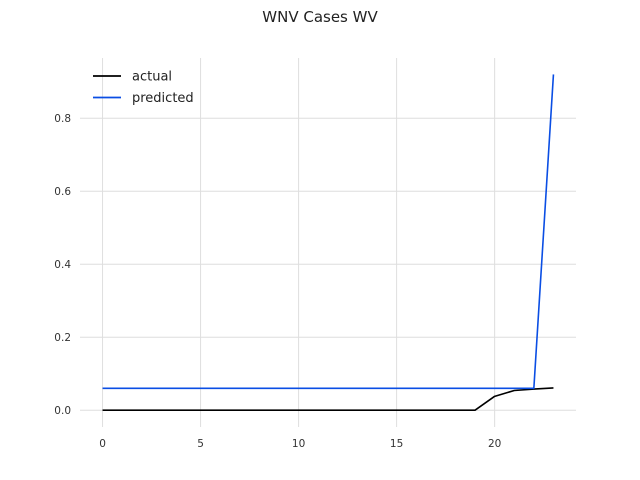 This screenshot has height=480, width=640. I want to click on x-tick-label: 20, so click(494, 444).